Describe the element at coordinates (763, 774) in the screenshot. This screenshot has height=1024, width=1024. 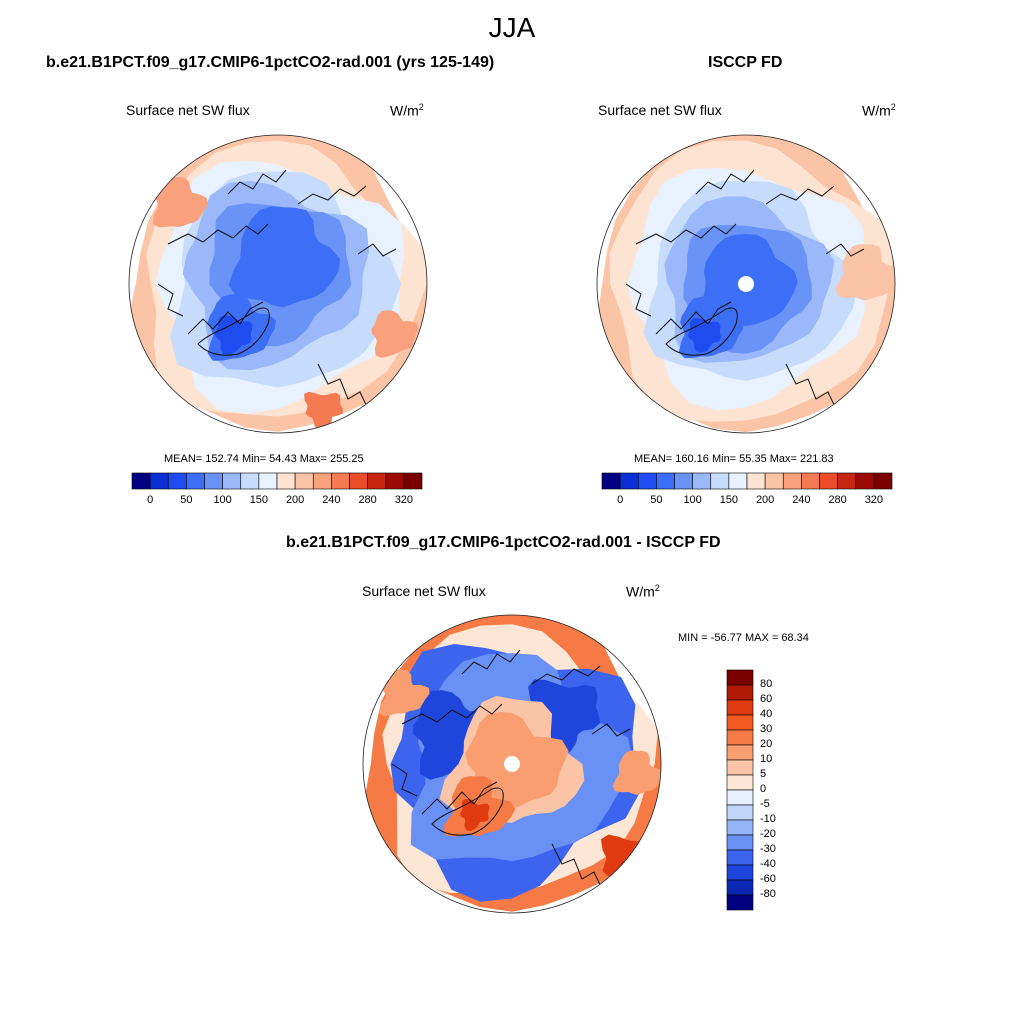
I see `colorbar-tick-label: 5` at that location.